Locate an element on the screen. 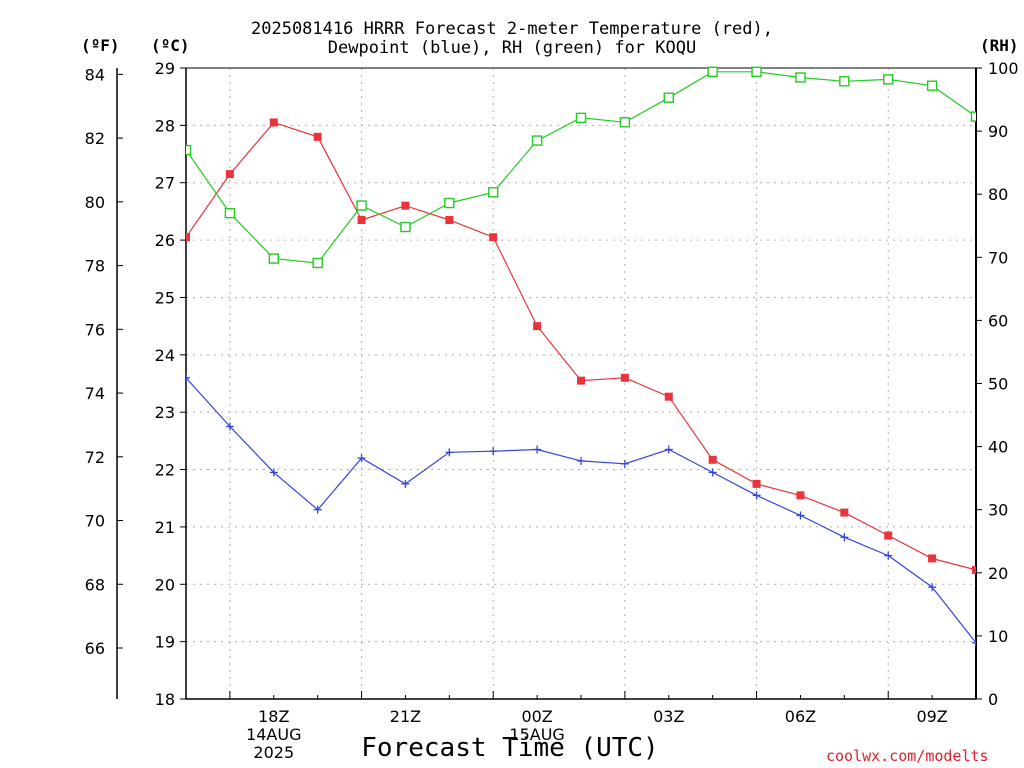 Image resolution: width=1024 pixels, height=768 pixels. fahrenheit-tick-label: 66 is located at coordinates (95, 648).